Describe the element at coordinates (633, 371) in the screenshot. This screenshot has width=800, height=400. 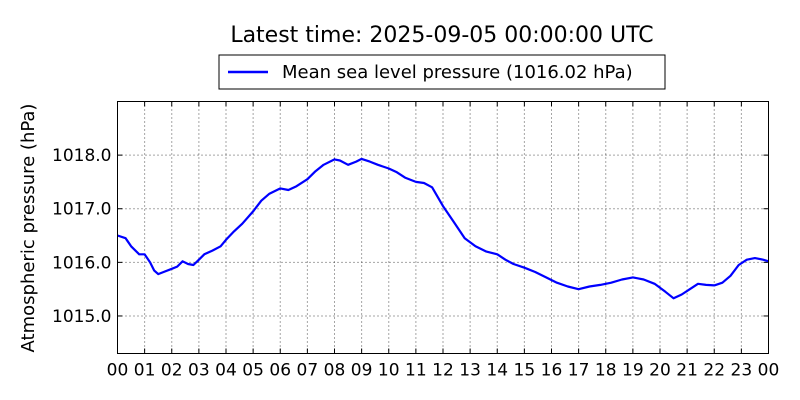
I see `x-tick-label: 19` at that location.